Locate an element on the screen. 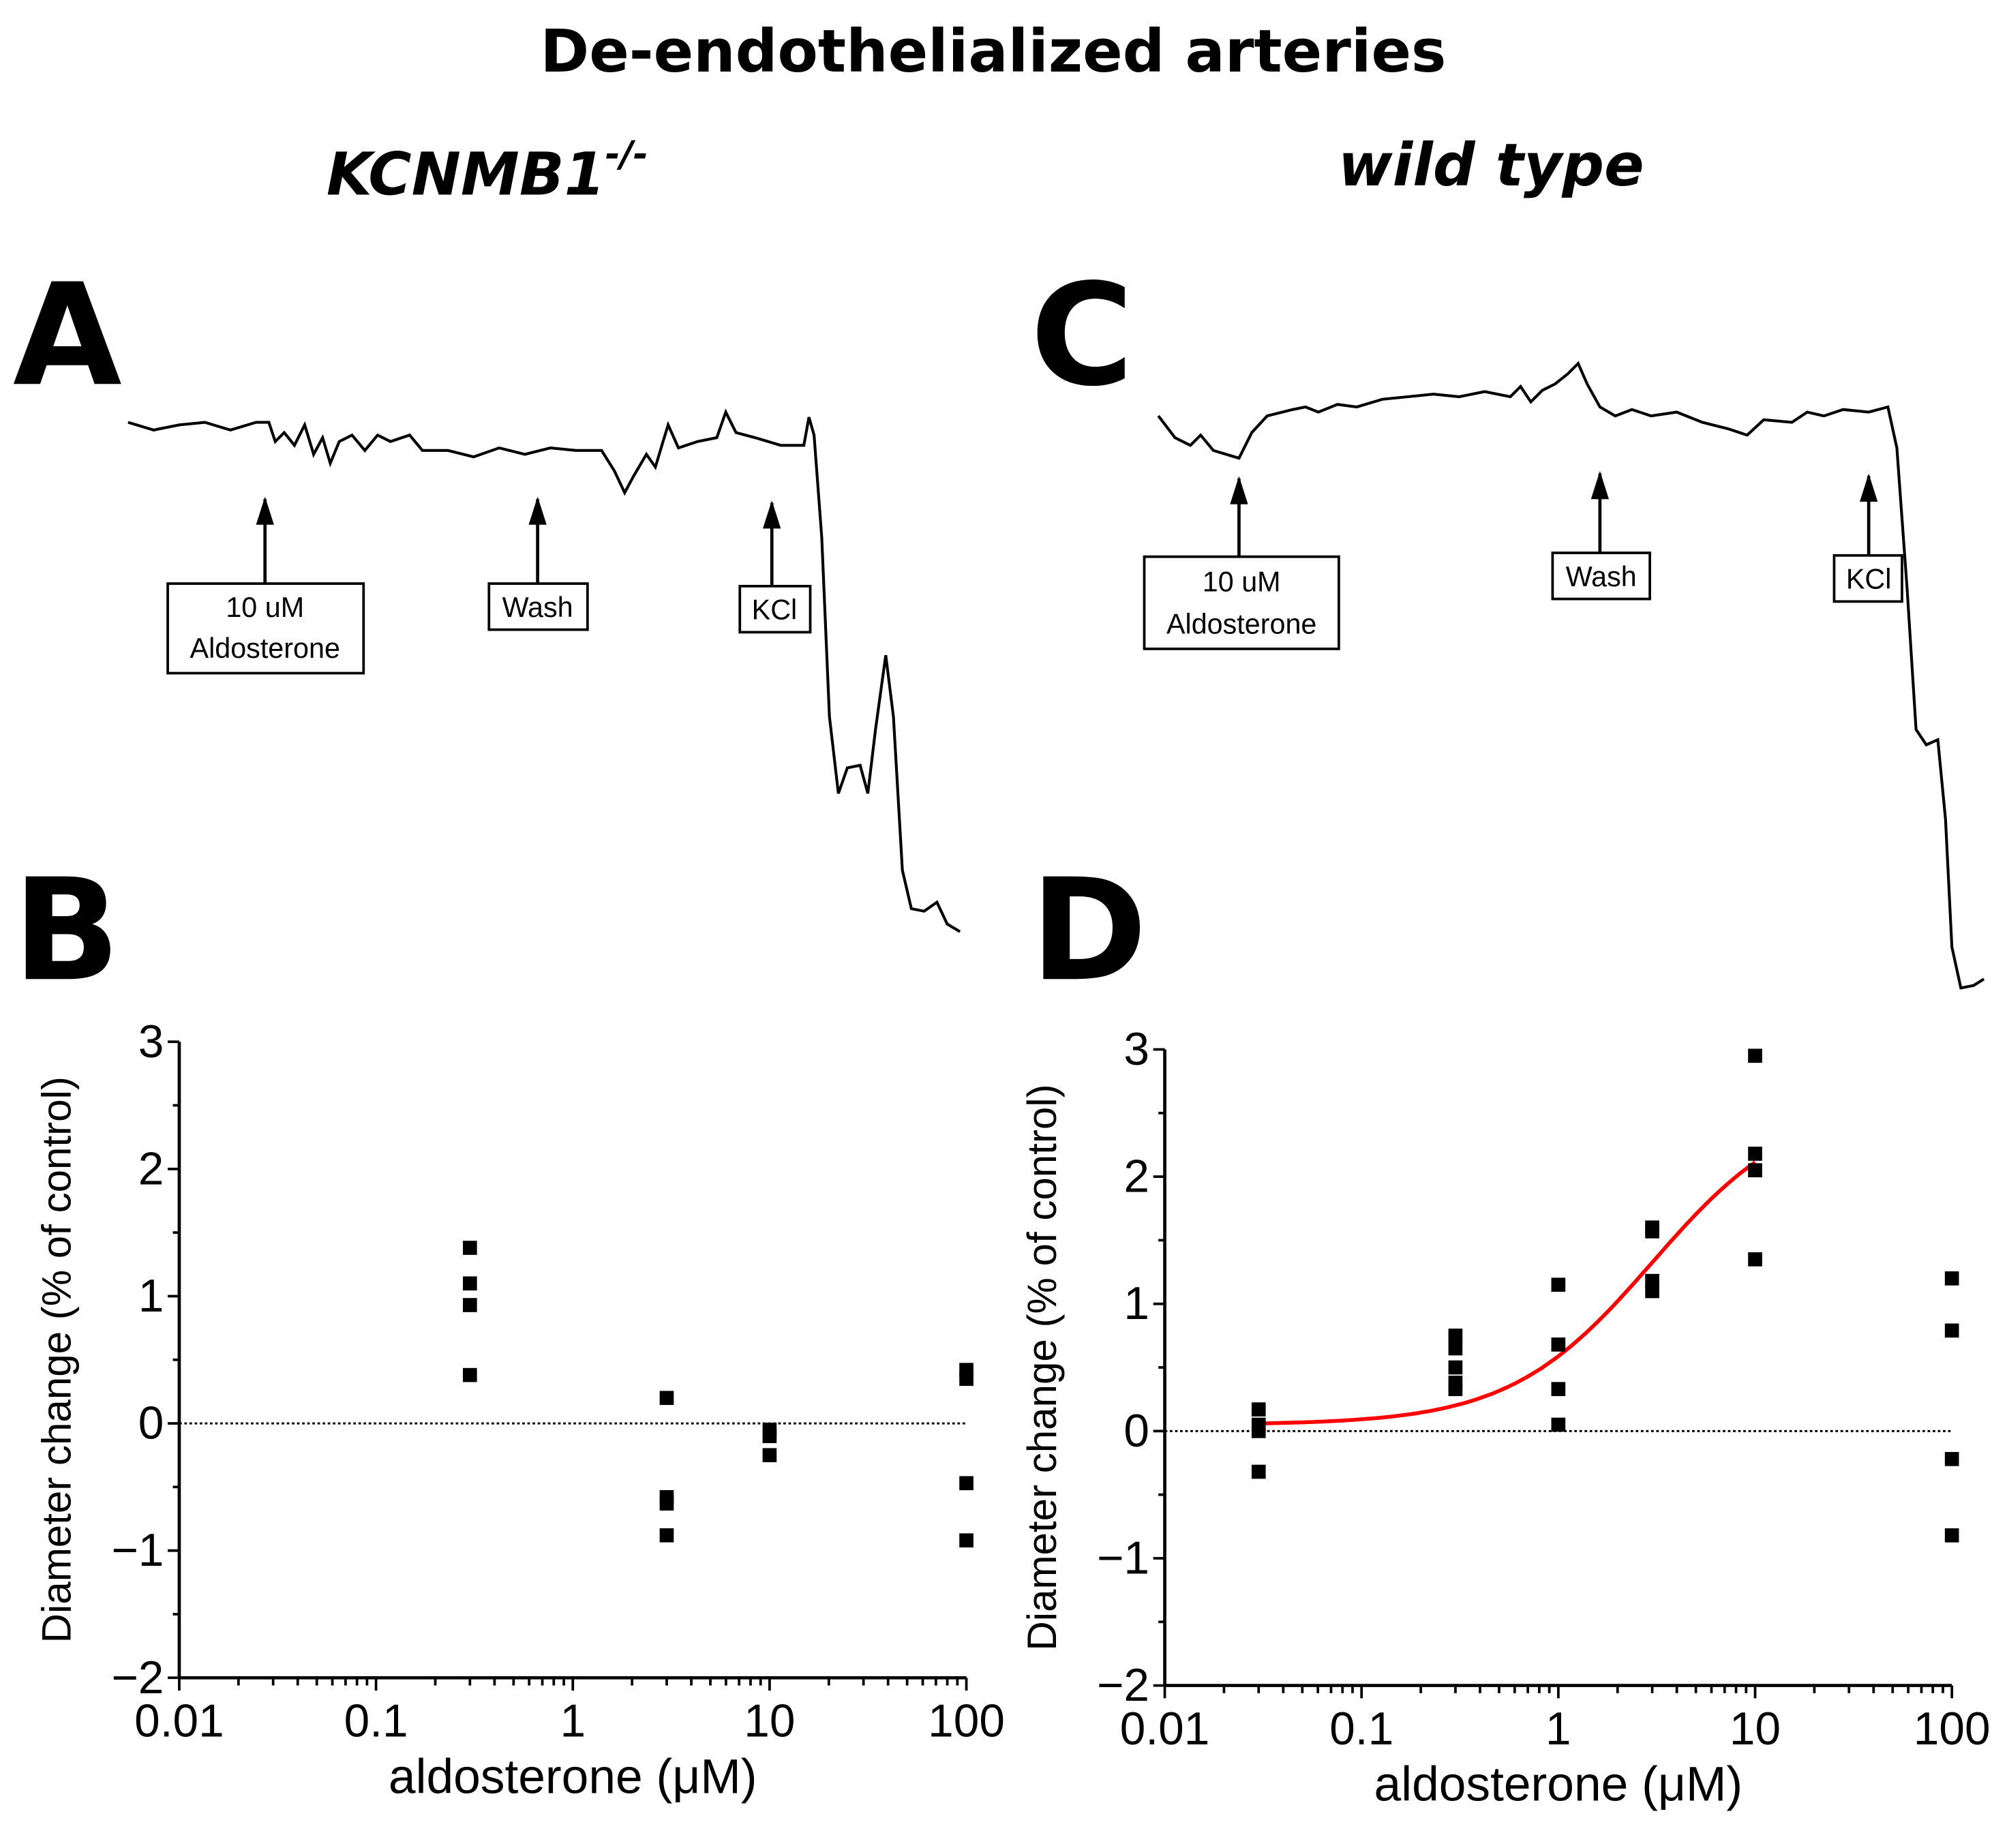 This screenshot has width=2007, height=1848. trace-c-aldo-label-1: 10 uM is located at coordinates (1242, 581).